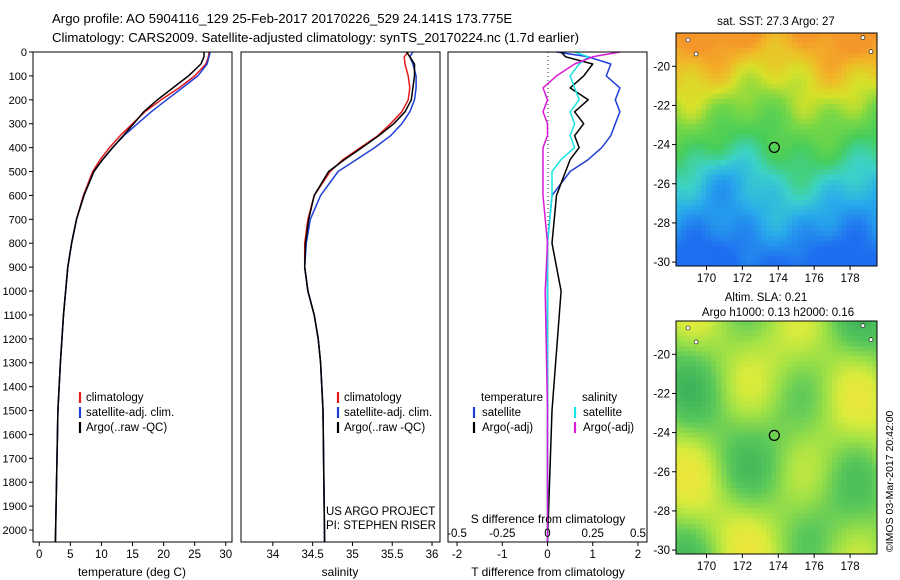 The image size is (900, 580). Describe the element at coordinates (766, 298) in the screenshot. I see `sla-map-title-1: Altim. SLA: 0.21` at that location.